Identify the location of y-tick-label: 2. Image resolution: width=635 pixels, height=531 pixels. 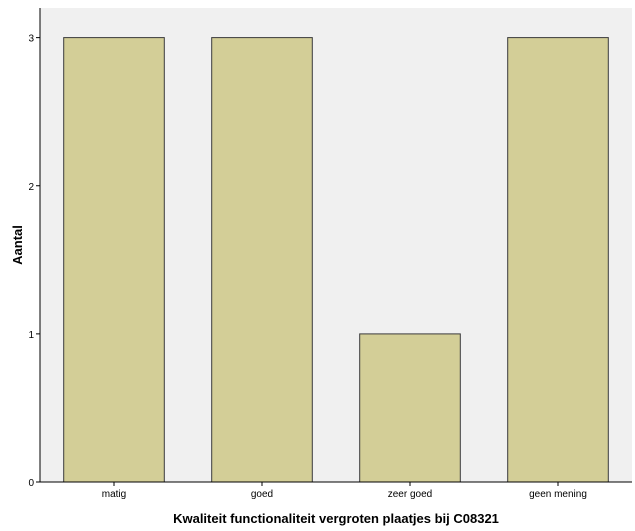
(31, 187).